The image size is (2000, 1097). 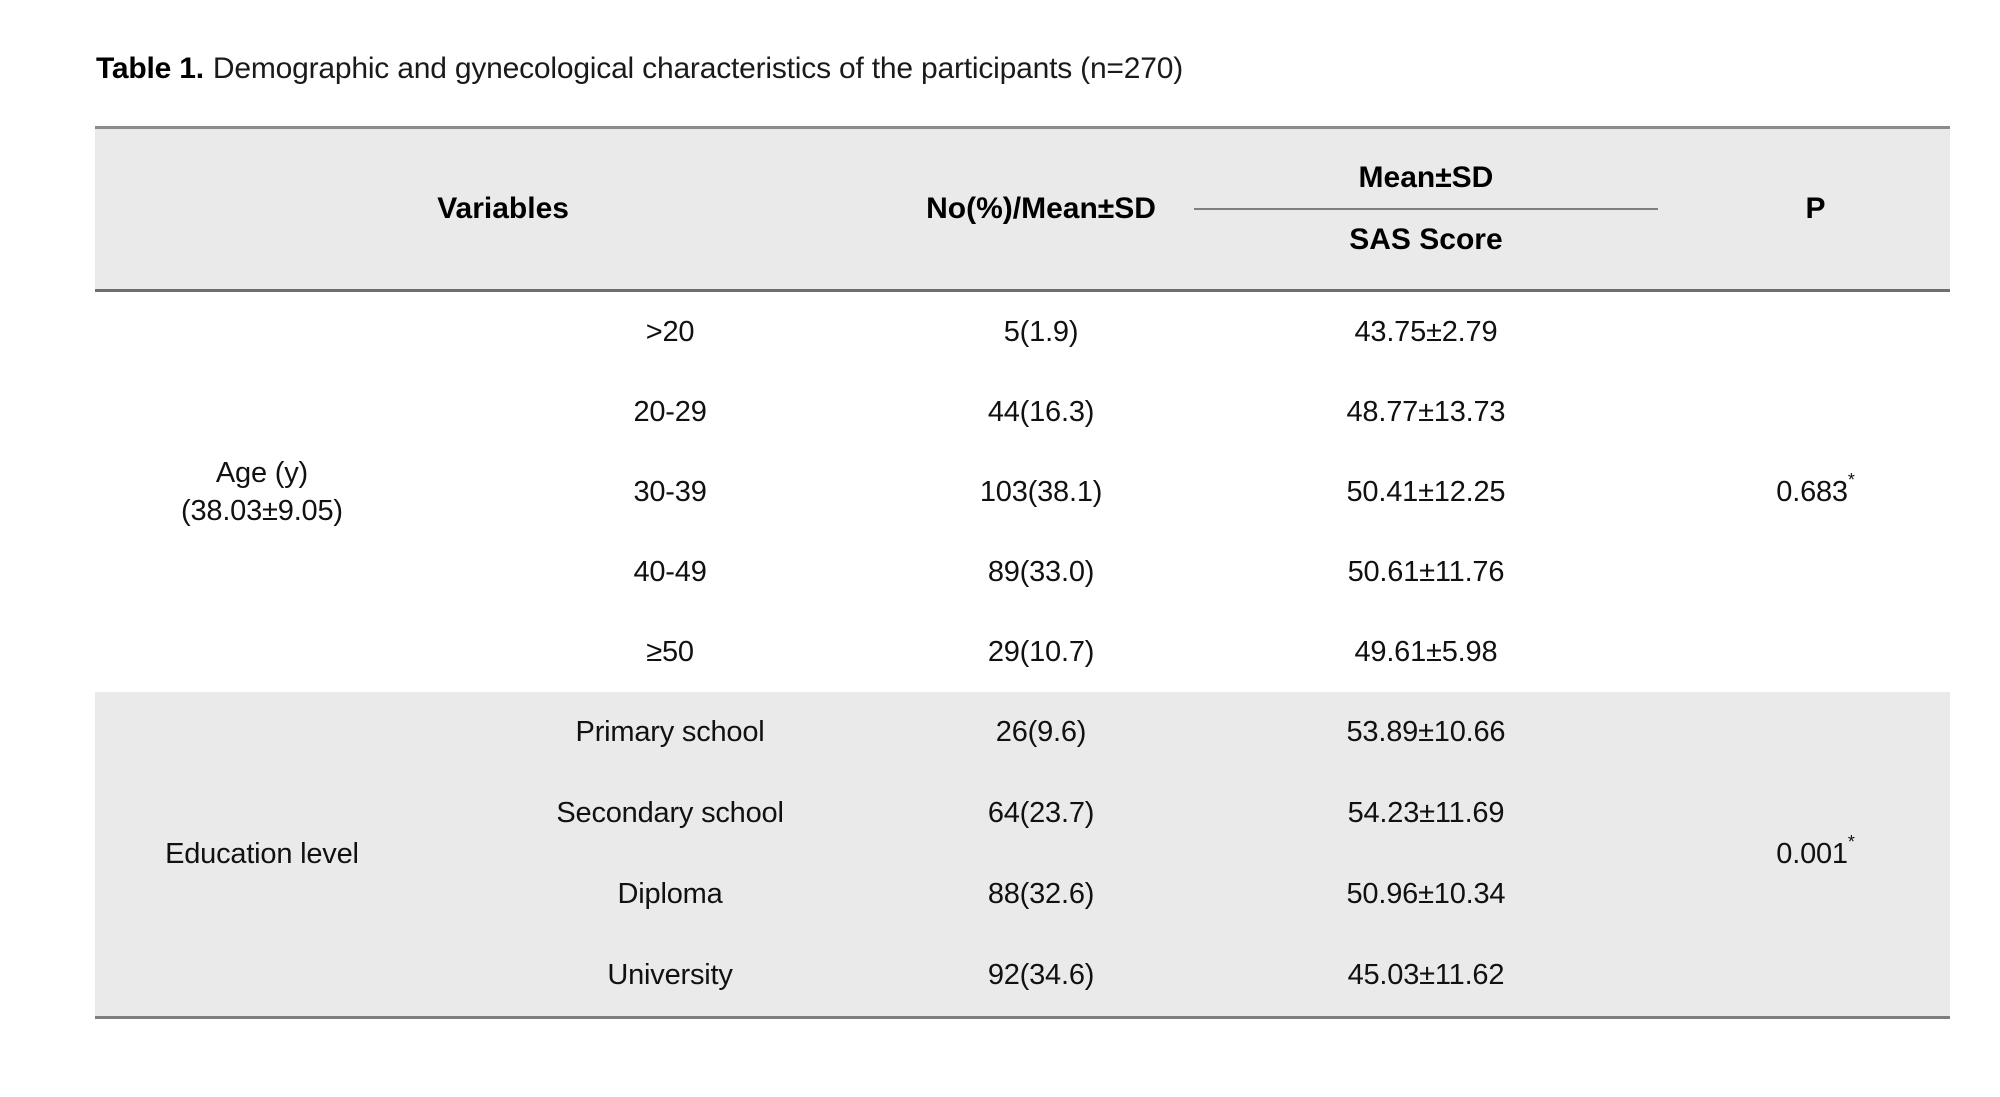 What do you see at coordinates (1041, 571) in the screenshot?
I see `age-row-no-pct: 89(33.0)` at bounding box center [1041, 571].